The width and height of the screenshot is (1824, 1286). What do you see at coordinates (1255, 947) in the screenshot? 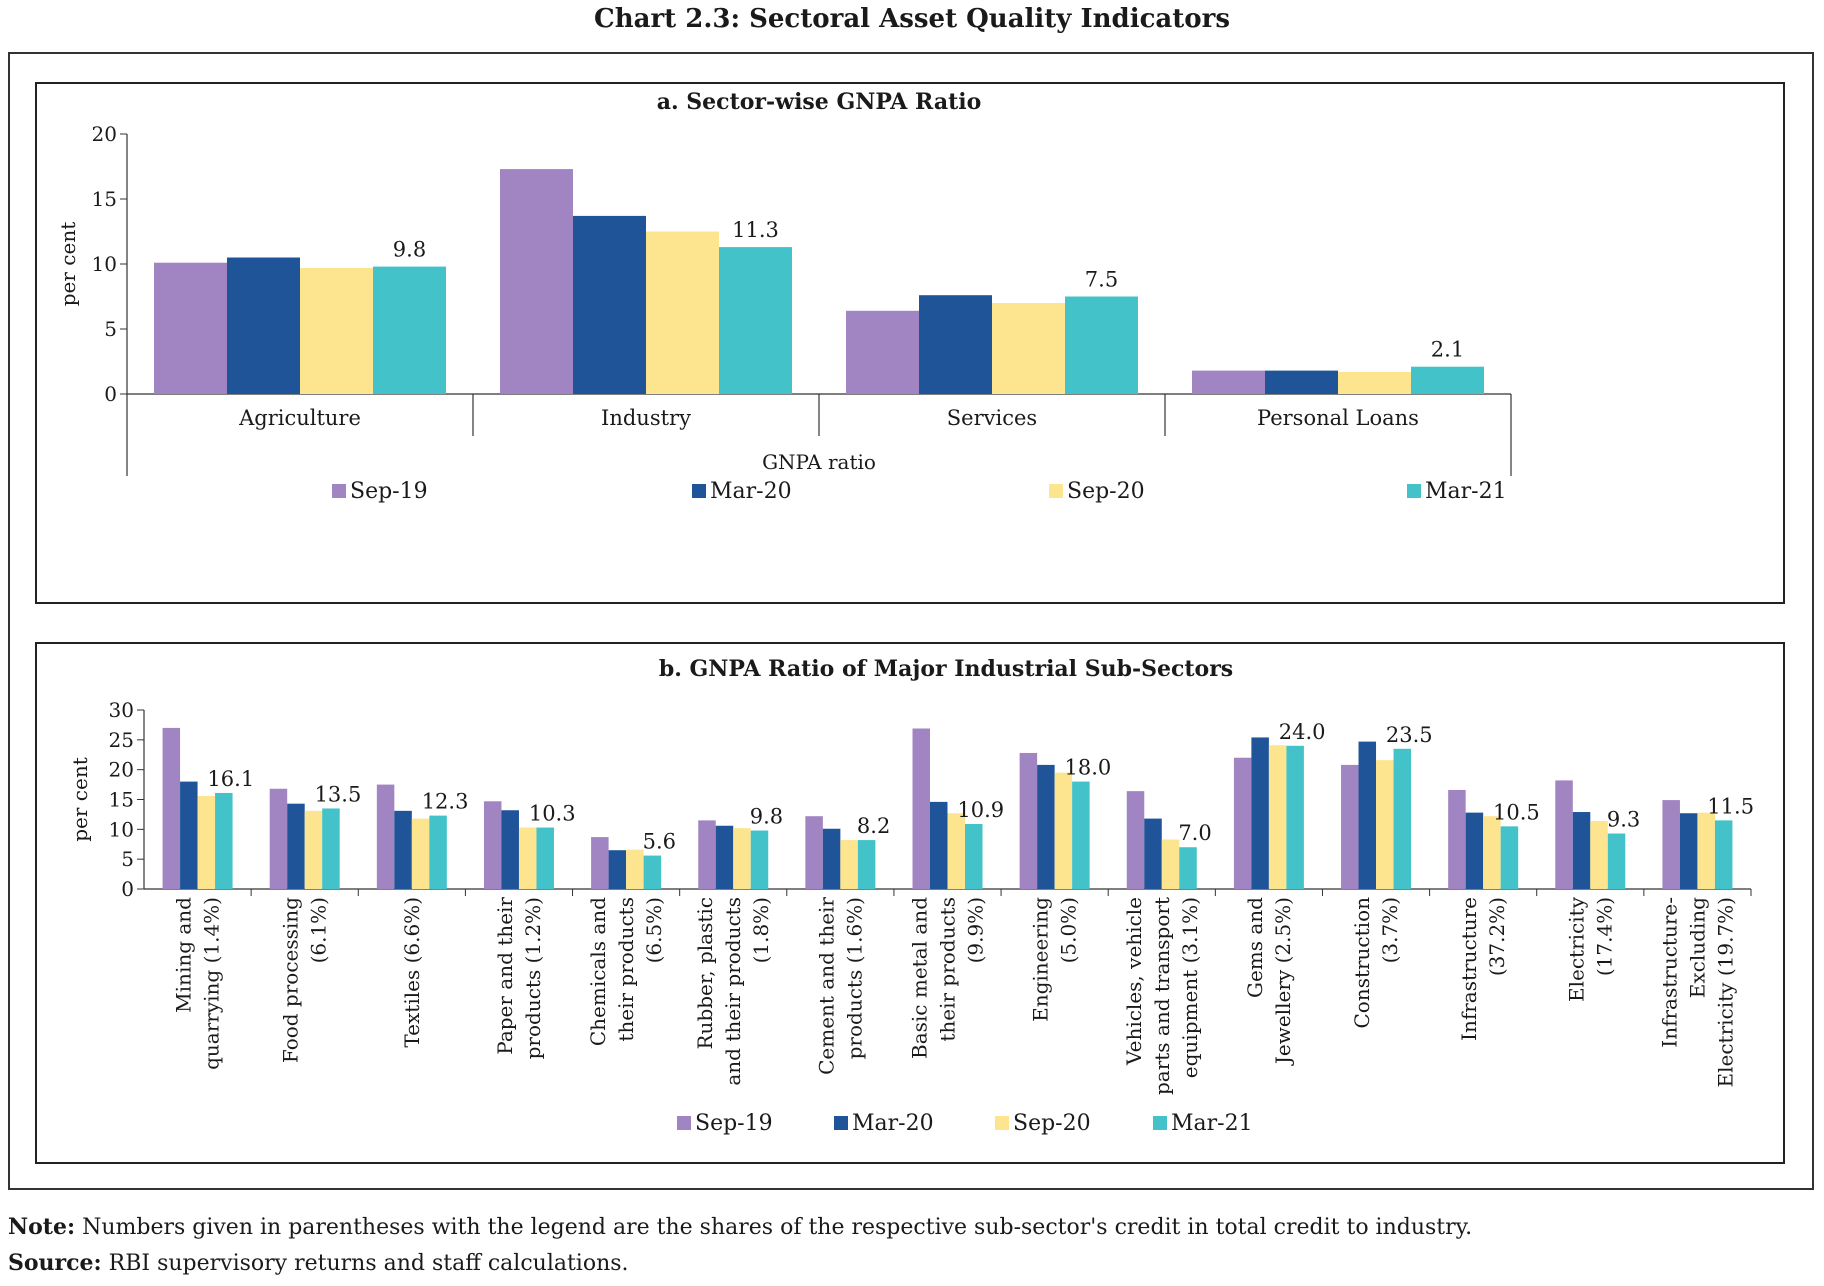
I see `chart-b-category-label: Gems and` at bounding box center [1255, 947].